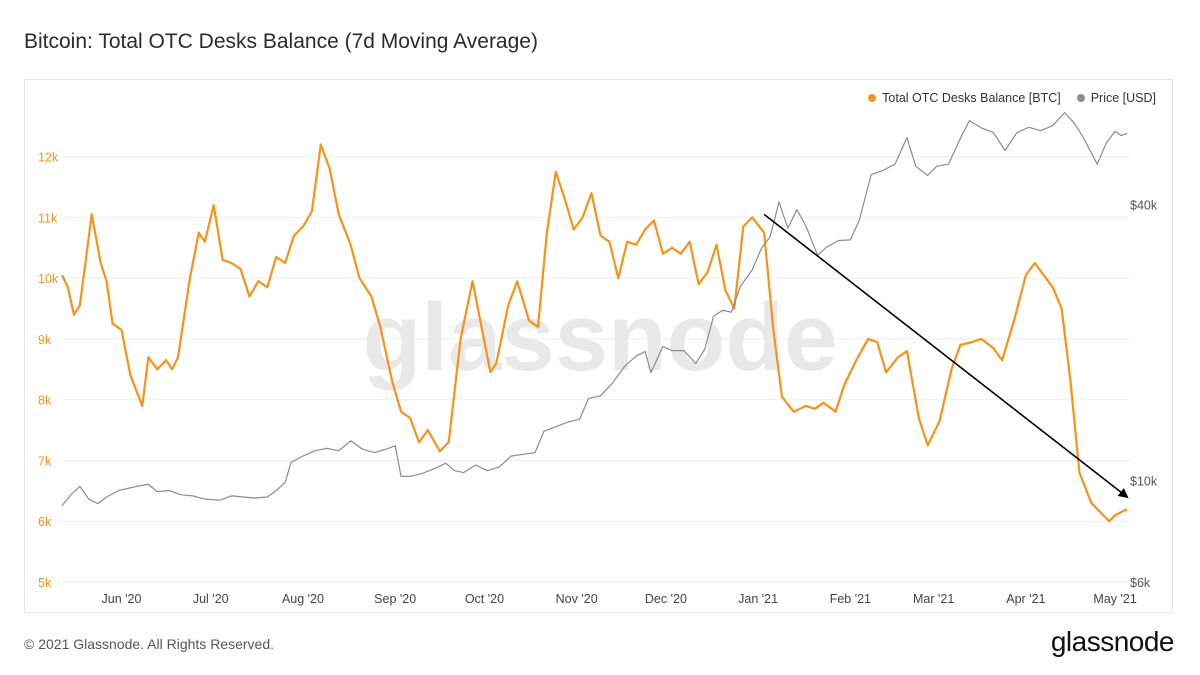  What do you see at coordinates (45, 522) in the screenshot?
I see `y-left-tick-label: 6k` at bounding box center [45, 522].